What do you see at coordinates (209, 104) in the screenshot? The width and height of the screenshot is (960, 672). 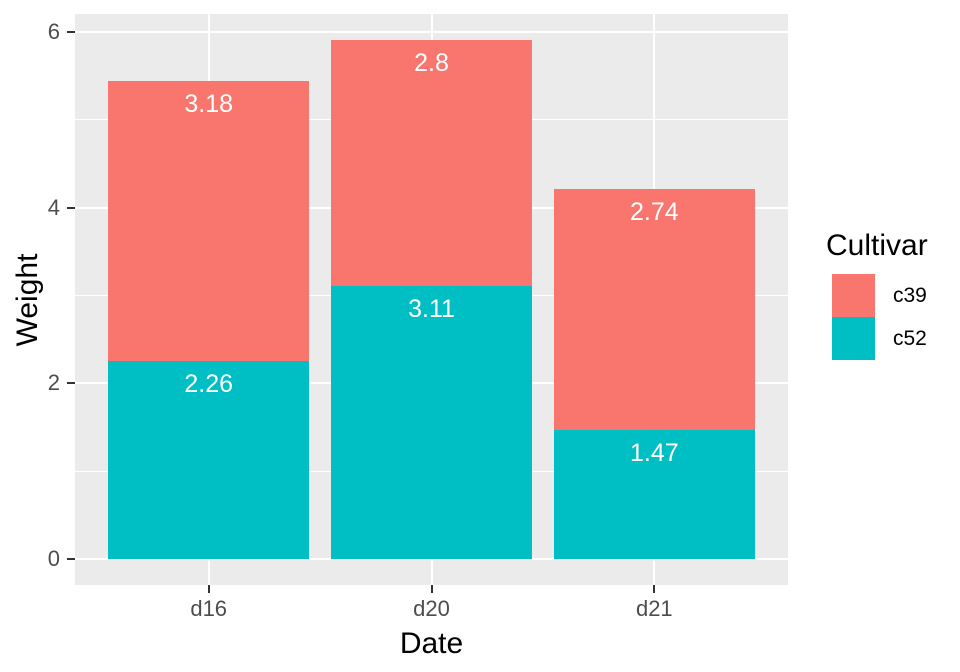 I see `bar-value-label: 3.18` at bounding box center [209, 104].